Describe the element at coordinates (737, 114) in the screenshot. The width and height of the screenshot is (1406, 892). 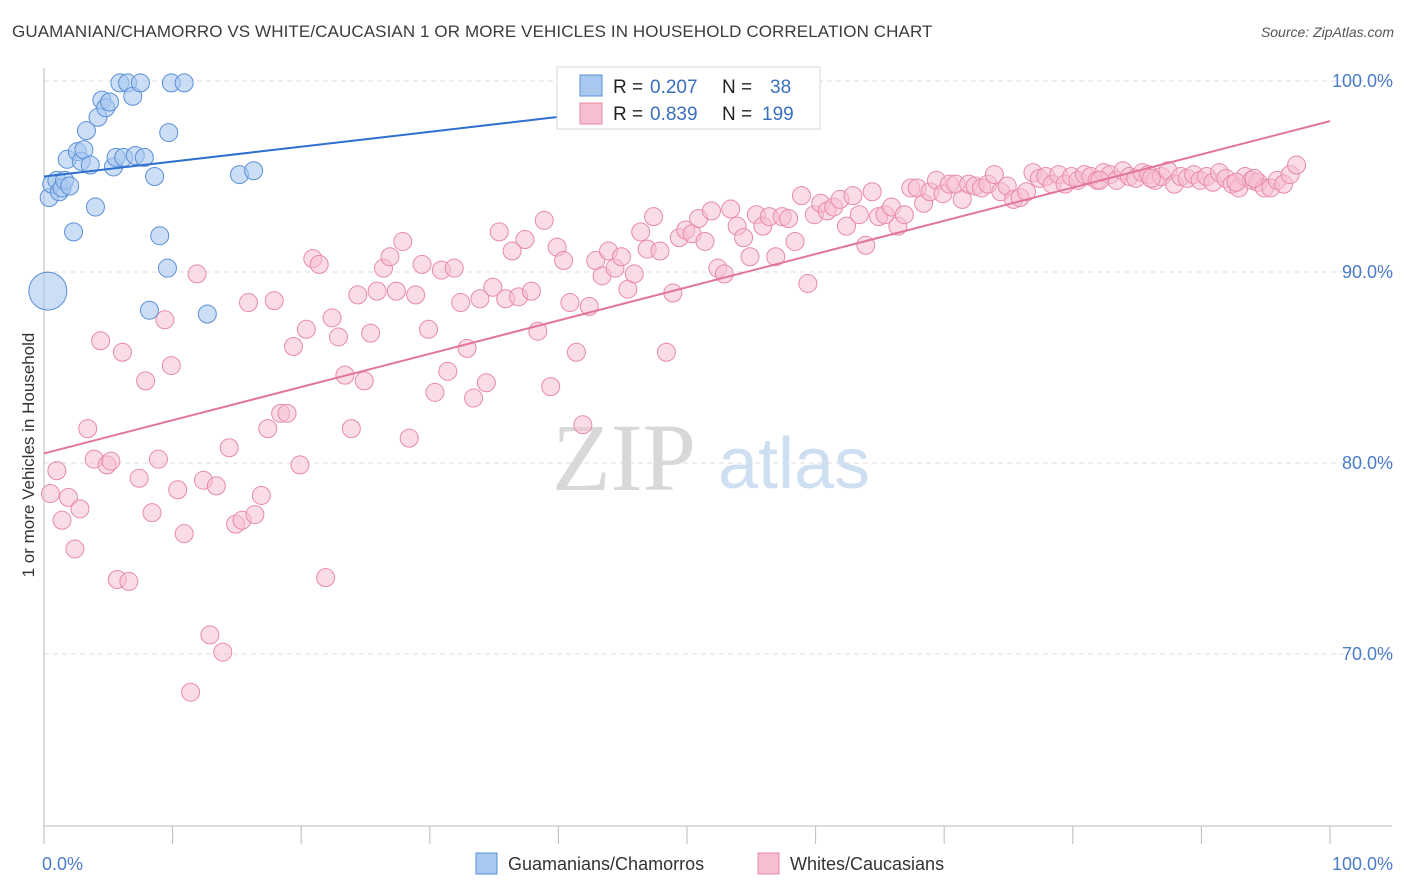
I see `stats-n-label-2: N =` at that location.